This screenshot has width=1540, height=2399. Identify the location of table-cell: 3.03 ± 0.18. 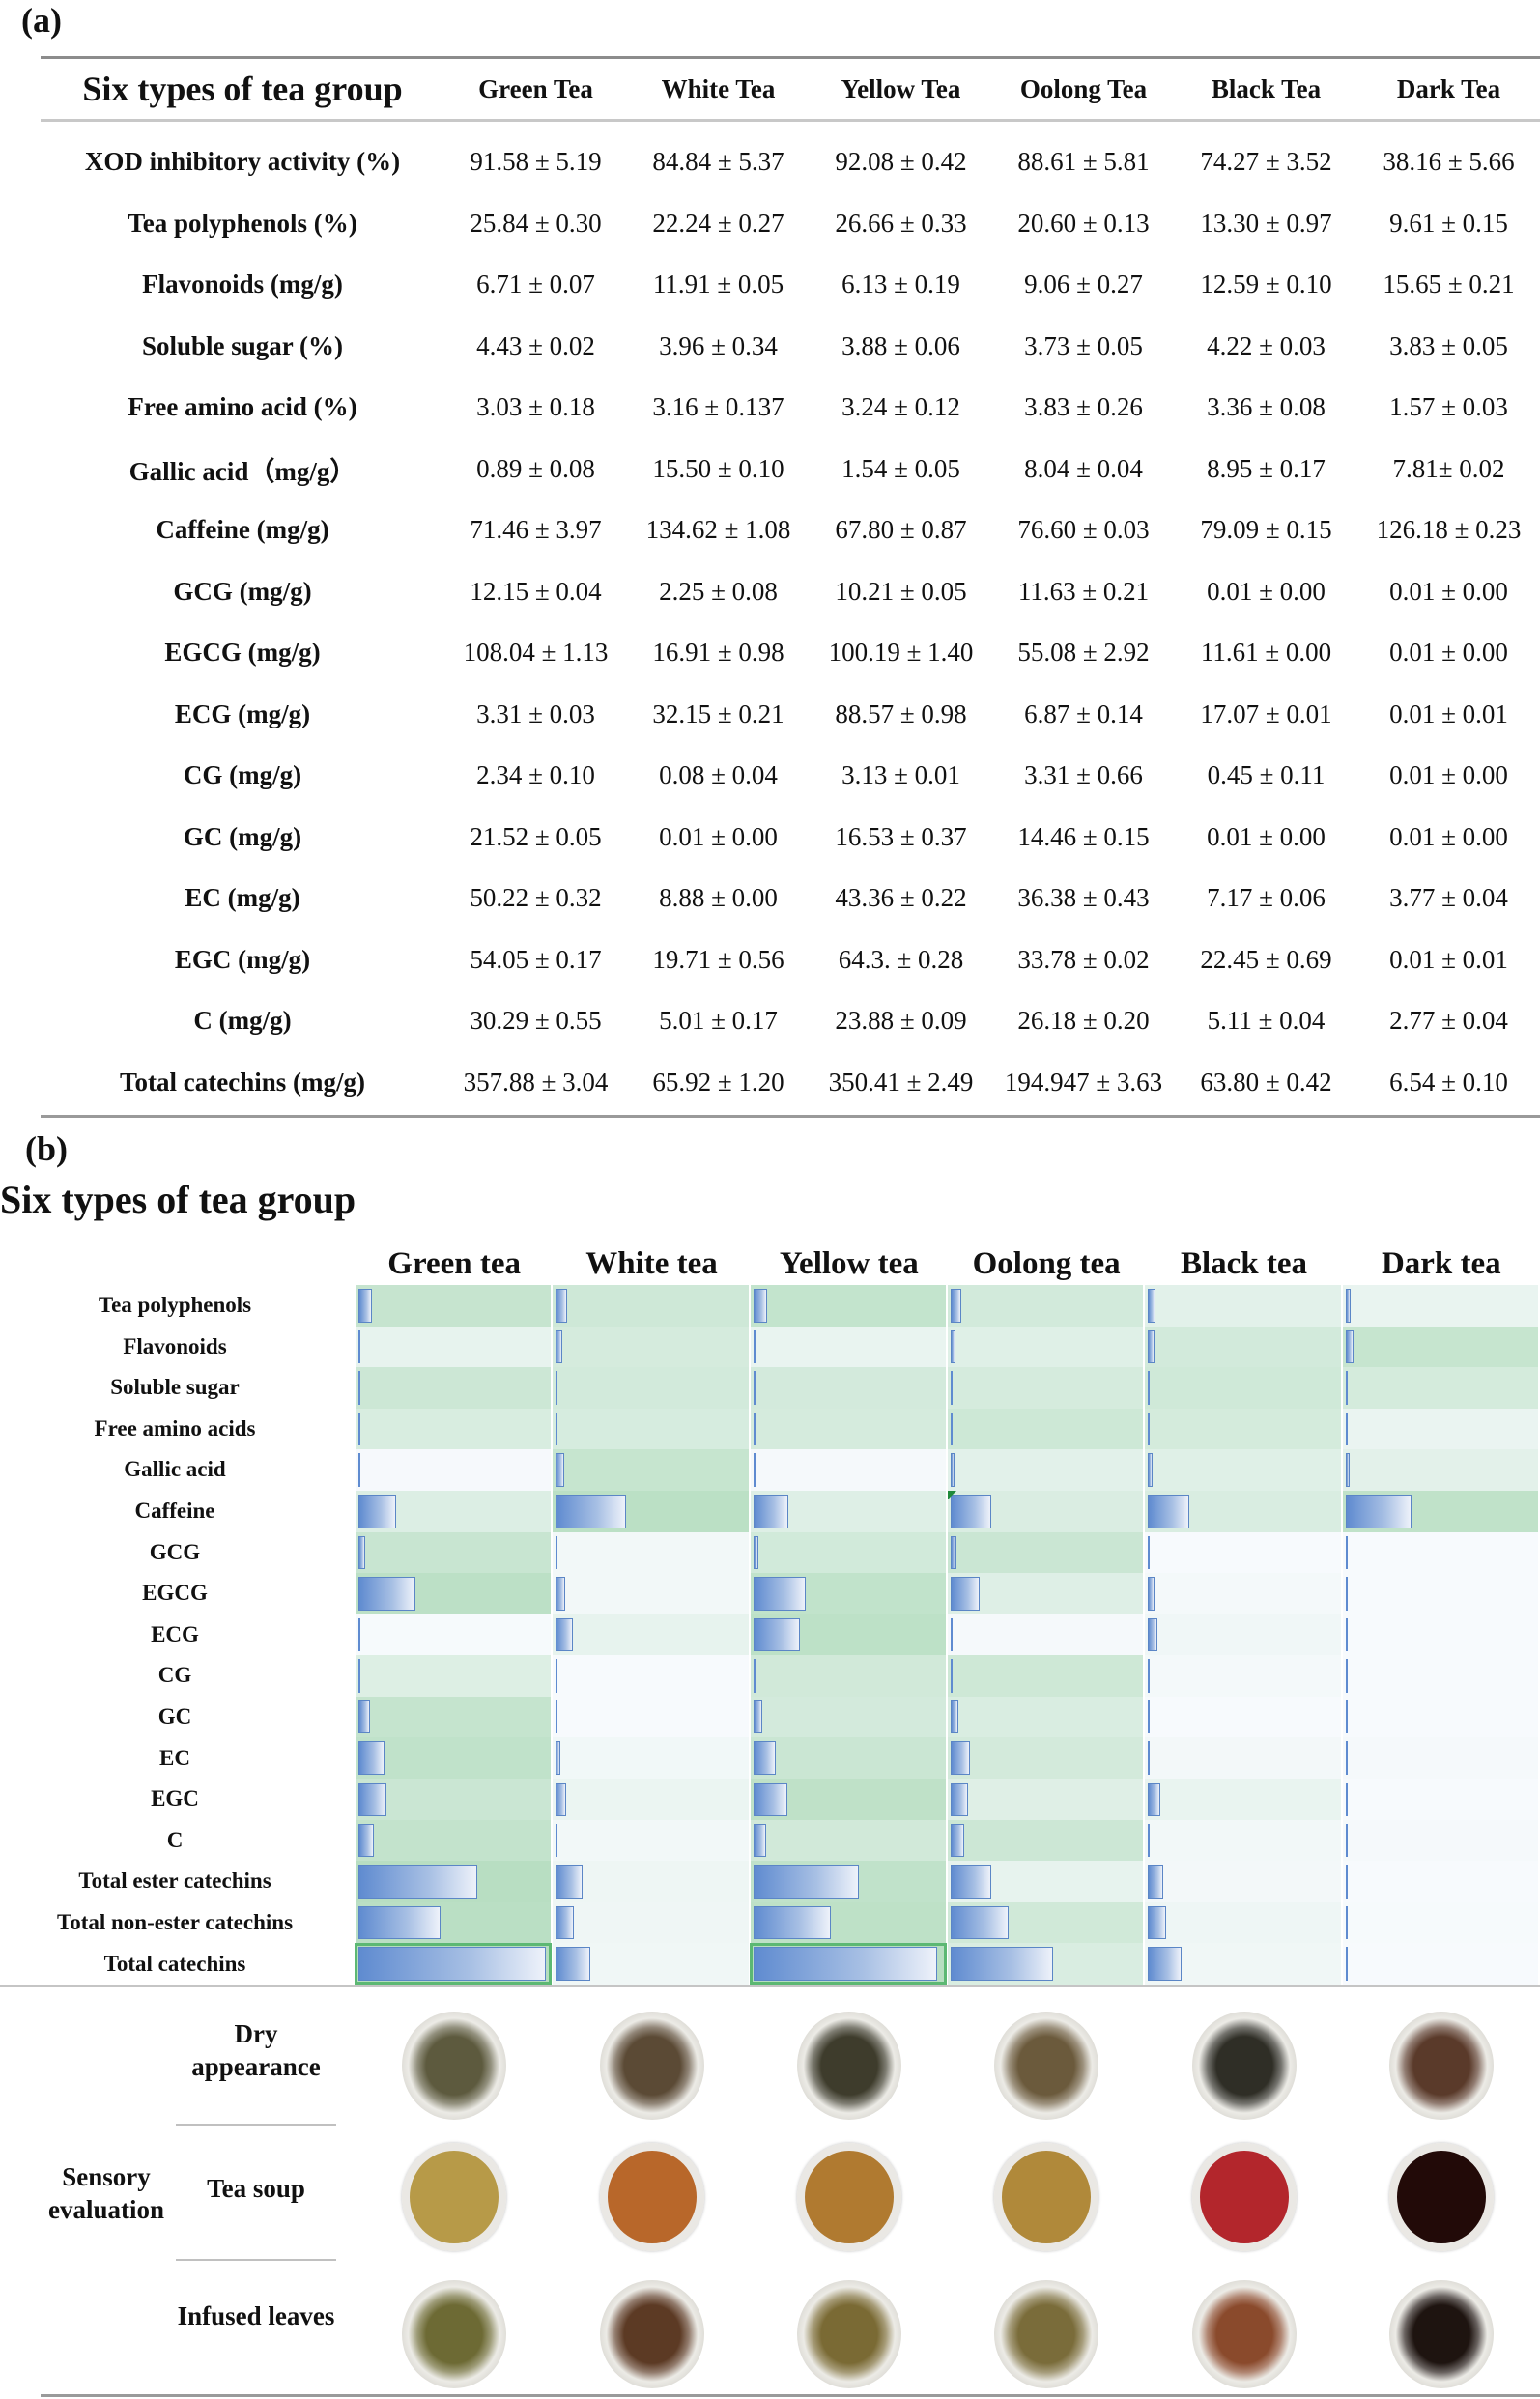
(535, 407).